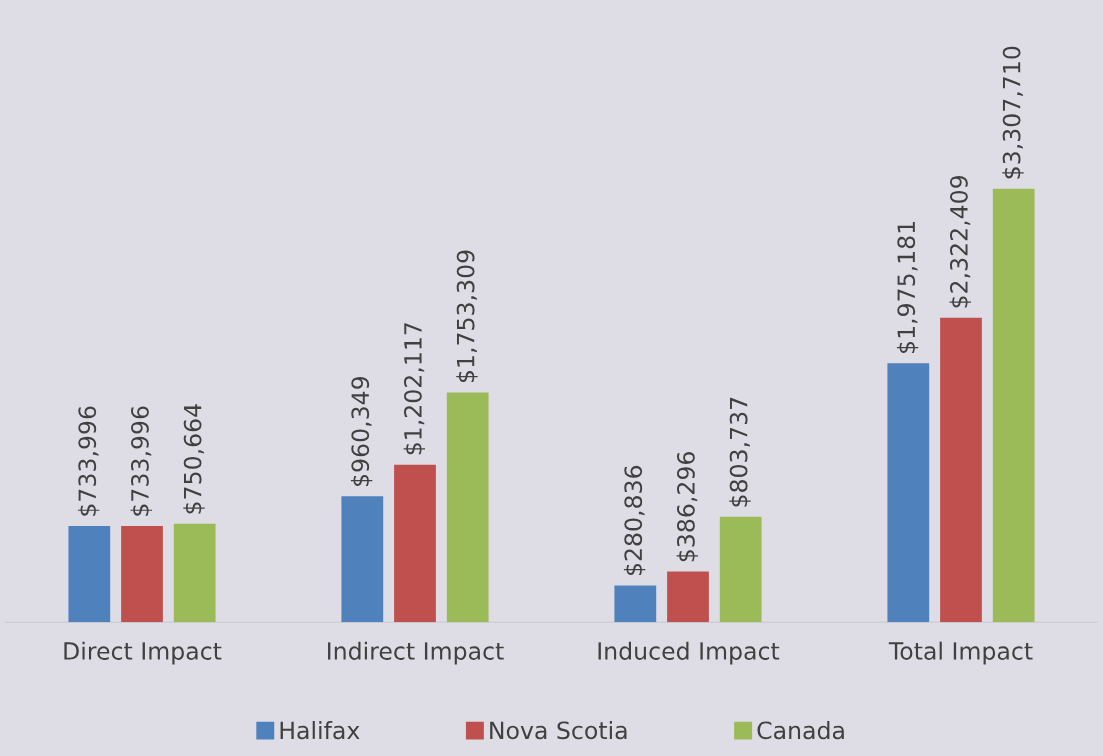  I want to click on x-tick-label: Induced Impact, so click(689, 653).